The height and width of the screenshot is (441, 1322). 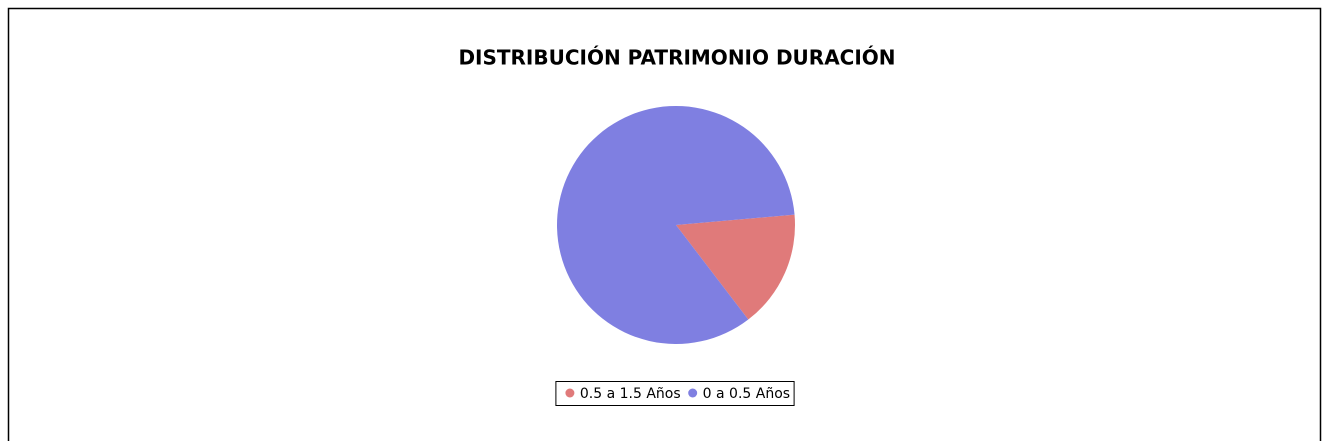 I want to click on legend-box, so click(x=675, y=393).